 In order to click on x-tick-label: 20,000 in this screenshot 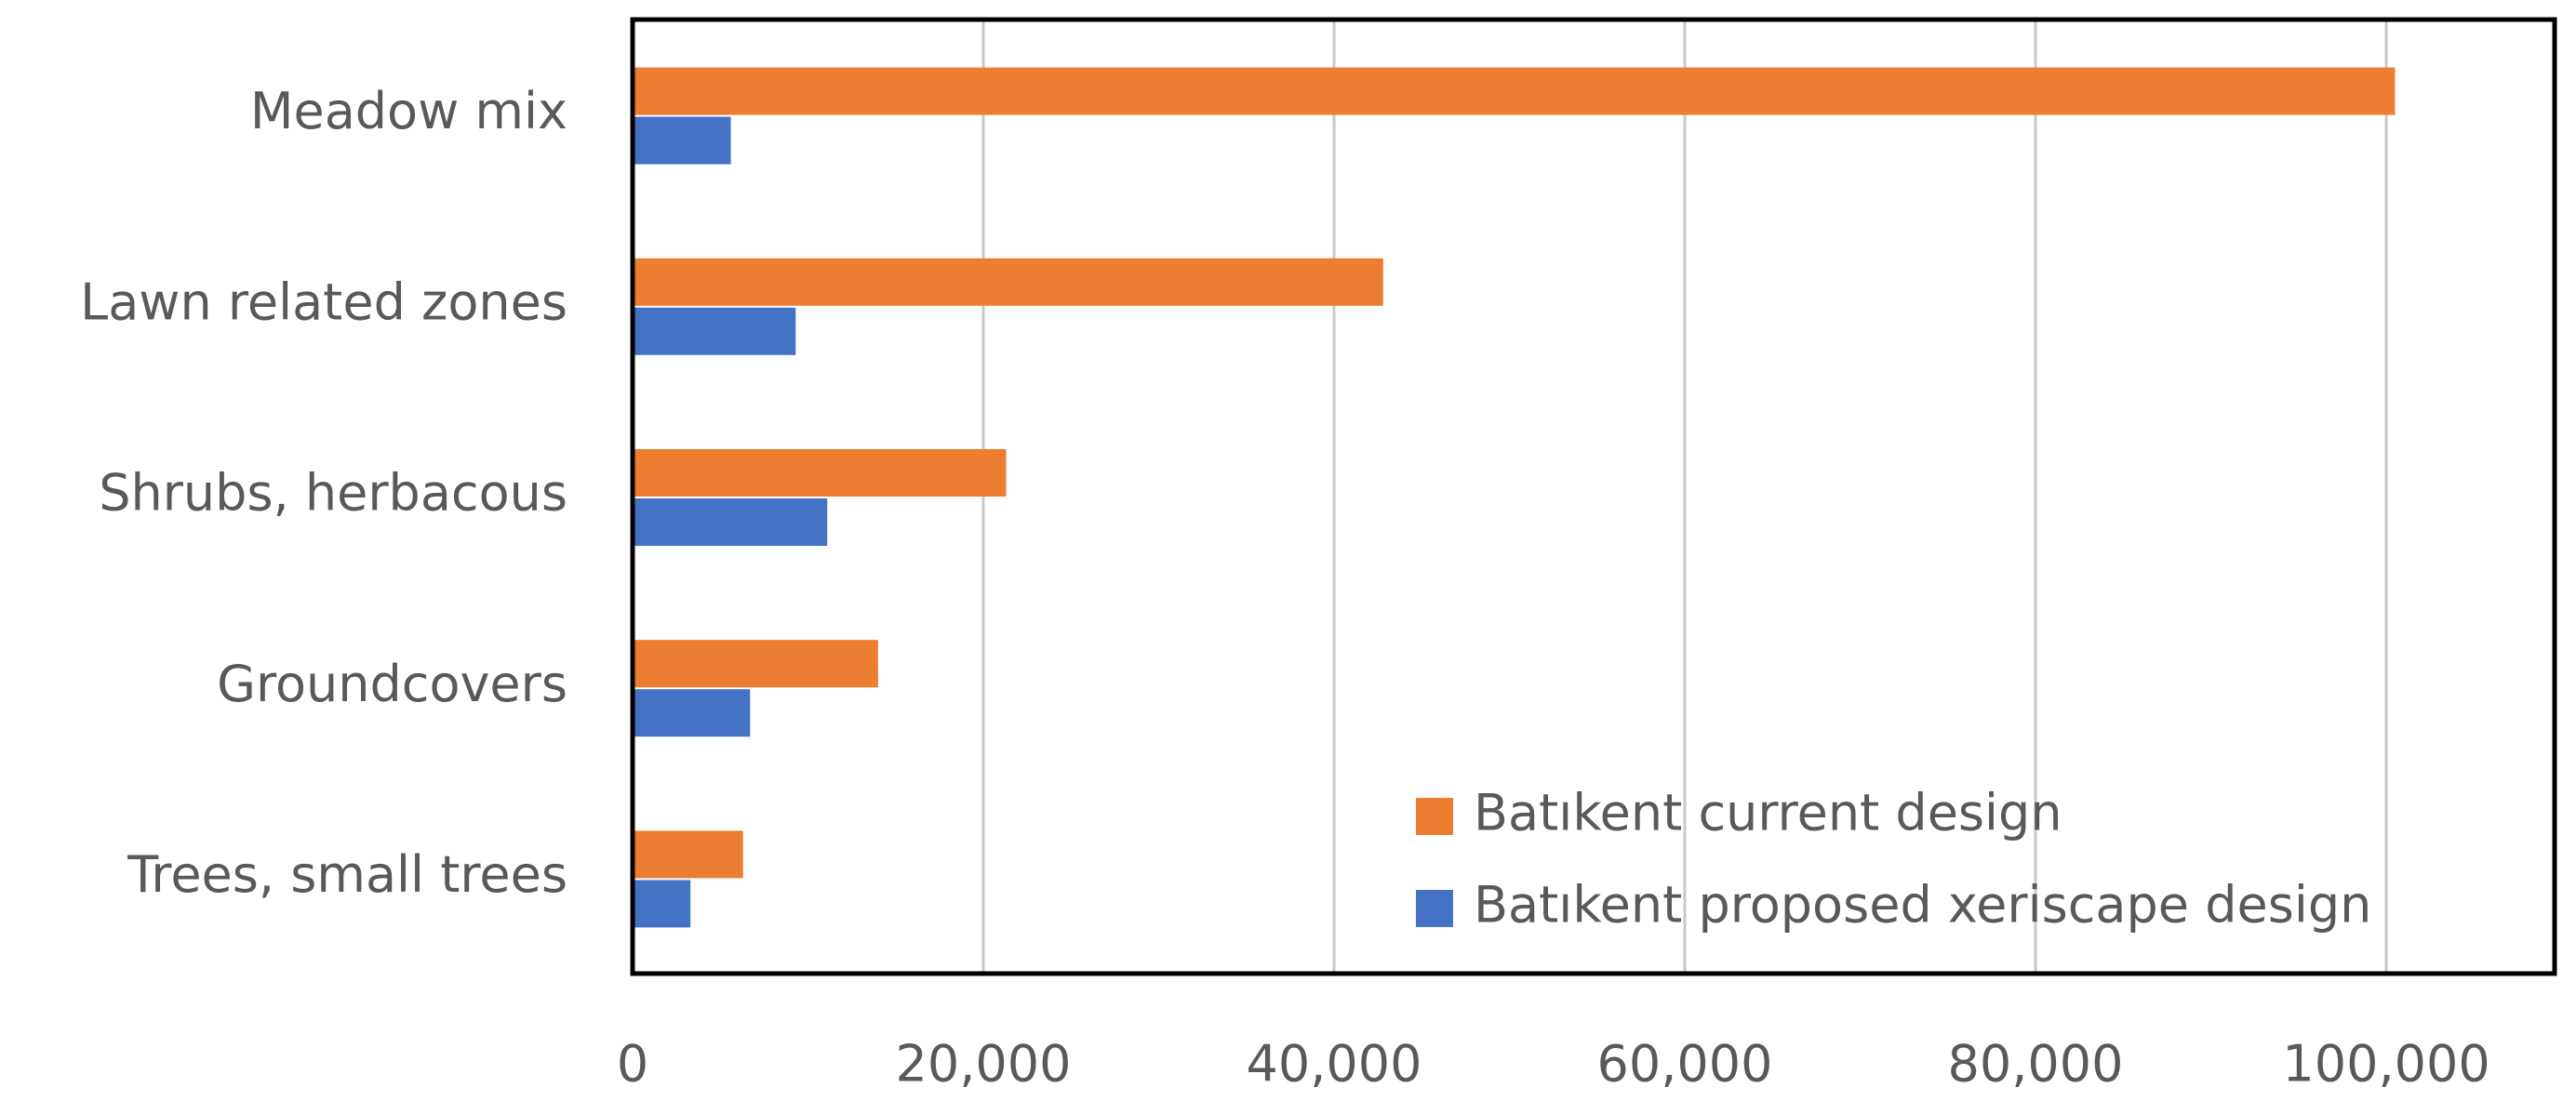, I will do `click(984, 1064)`.